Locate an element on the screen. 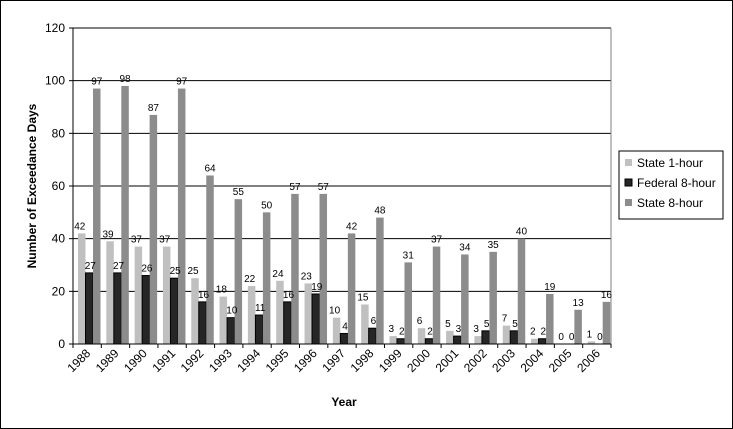 Image resolution: width=733 pixels, height=429 pixels. data-label: 1 is located at coordinates (590, 334).